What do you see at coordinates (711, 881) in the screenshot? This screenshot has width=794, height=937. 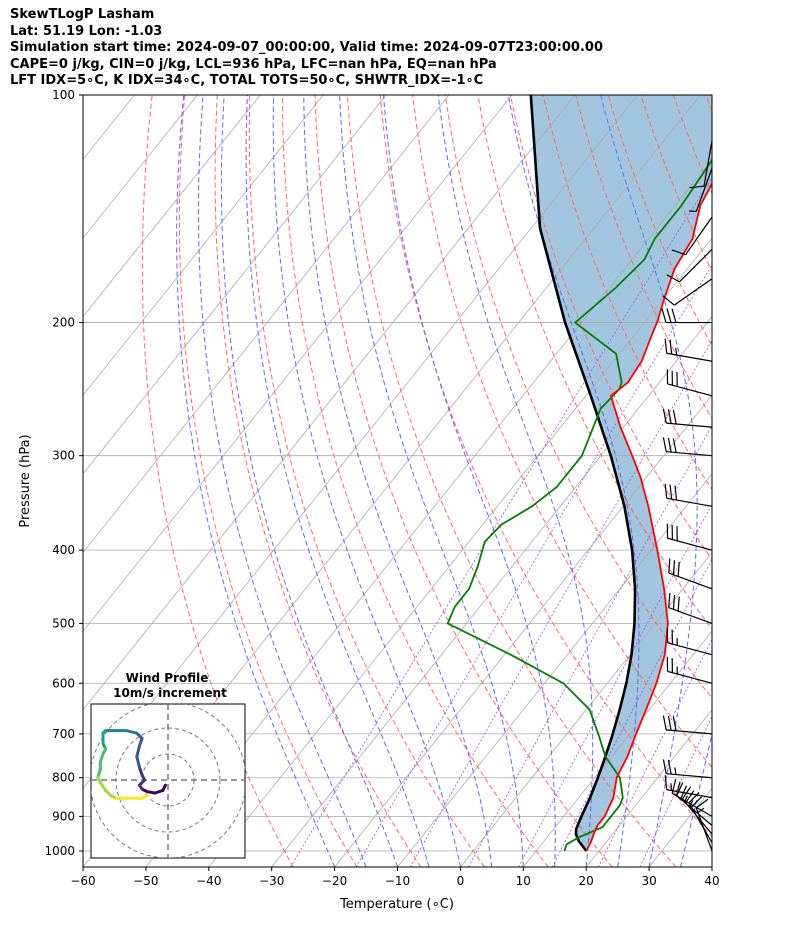 I see `x-tick-label: 40` at bounding box center [711, 881].